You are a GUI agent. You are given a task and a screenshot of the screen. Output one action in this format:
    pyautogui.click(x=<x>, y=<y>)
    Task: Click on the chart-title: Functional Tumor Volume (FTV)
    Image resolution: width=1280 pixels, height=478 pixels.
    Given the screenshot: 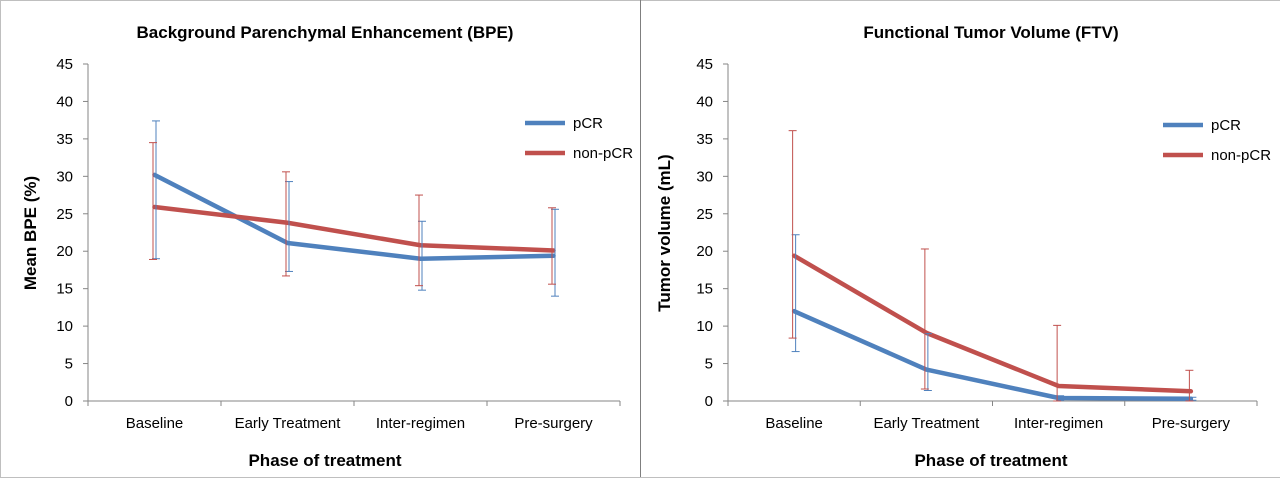 What is the action you would take?
    pyautogui.click(x=990, y=32)
    